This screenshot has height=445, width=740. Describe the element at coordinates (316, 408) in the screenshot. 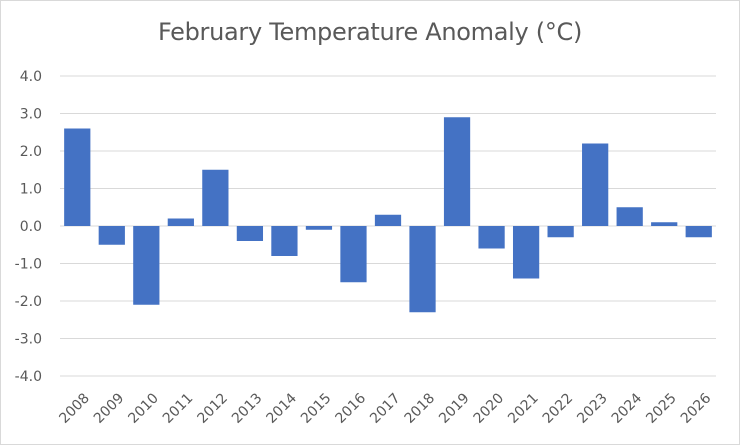

I see `x-tick-label: 2015` at that location.